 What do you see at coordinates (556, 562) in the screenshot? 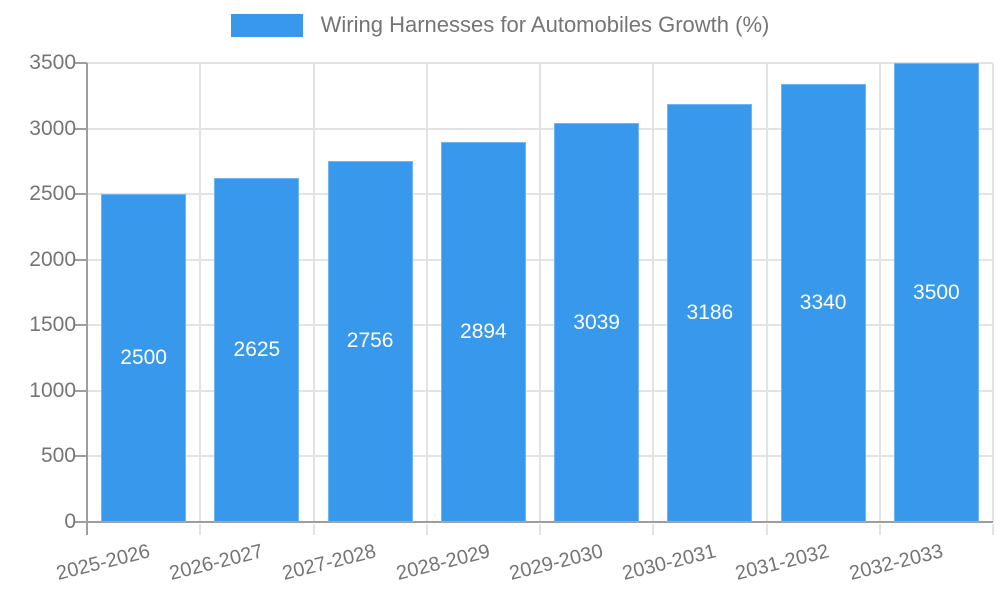
I see `x-tick-label: 2029-2030` at bounding box center [556, 562].